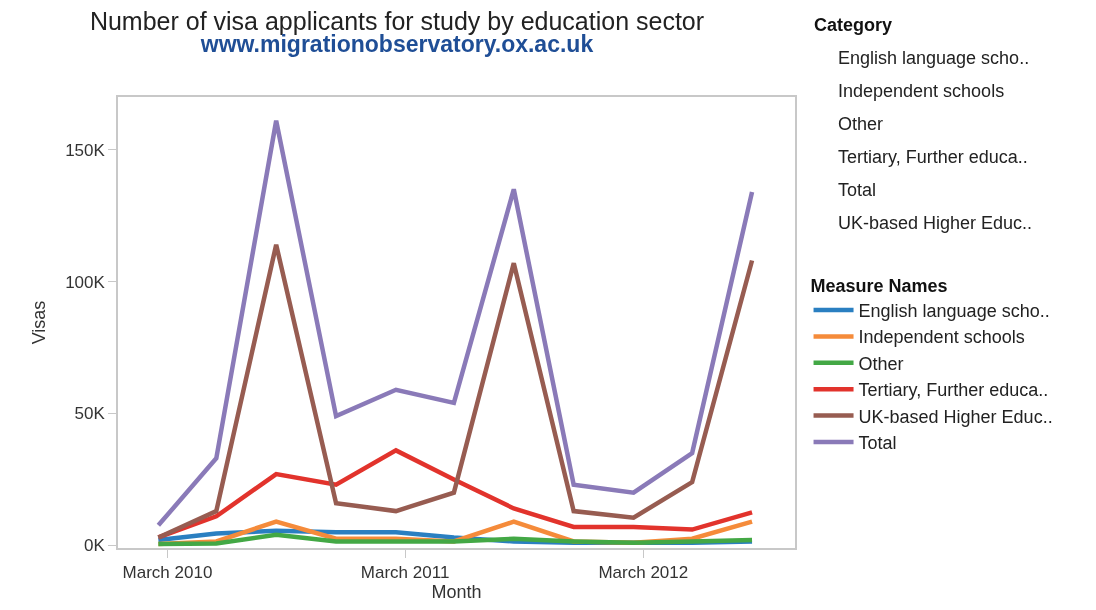 Image resolution: width=1096 pixels, height=610 pixels. Describe the element at coordinates (861, 124) in the screenshot. I see `text: Other` at that location.